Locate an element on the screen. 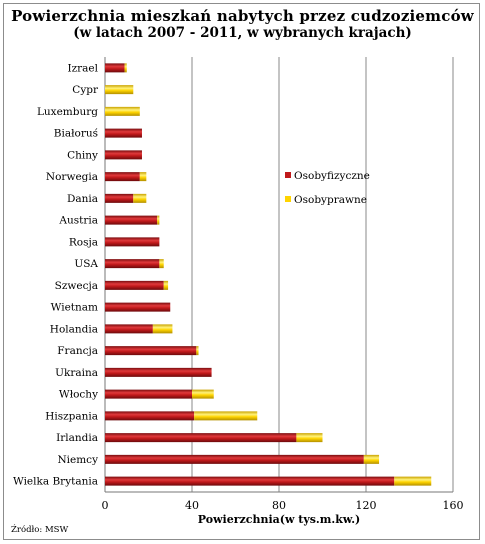 The image size is (485, 544). category-label: USA is located at coordinates (86, 264).